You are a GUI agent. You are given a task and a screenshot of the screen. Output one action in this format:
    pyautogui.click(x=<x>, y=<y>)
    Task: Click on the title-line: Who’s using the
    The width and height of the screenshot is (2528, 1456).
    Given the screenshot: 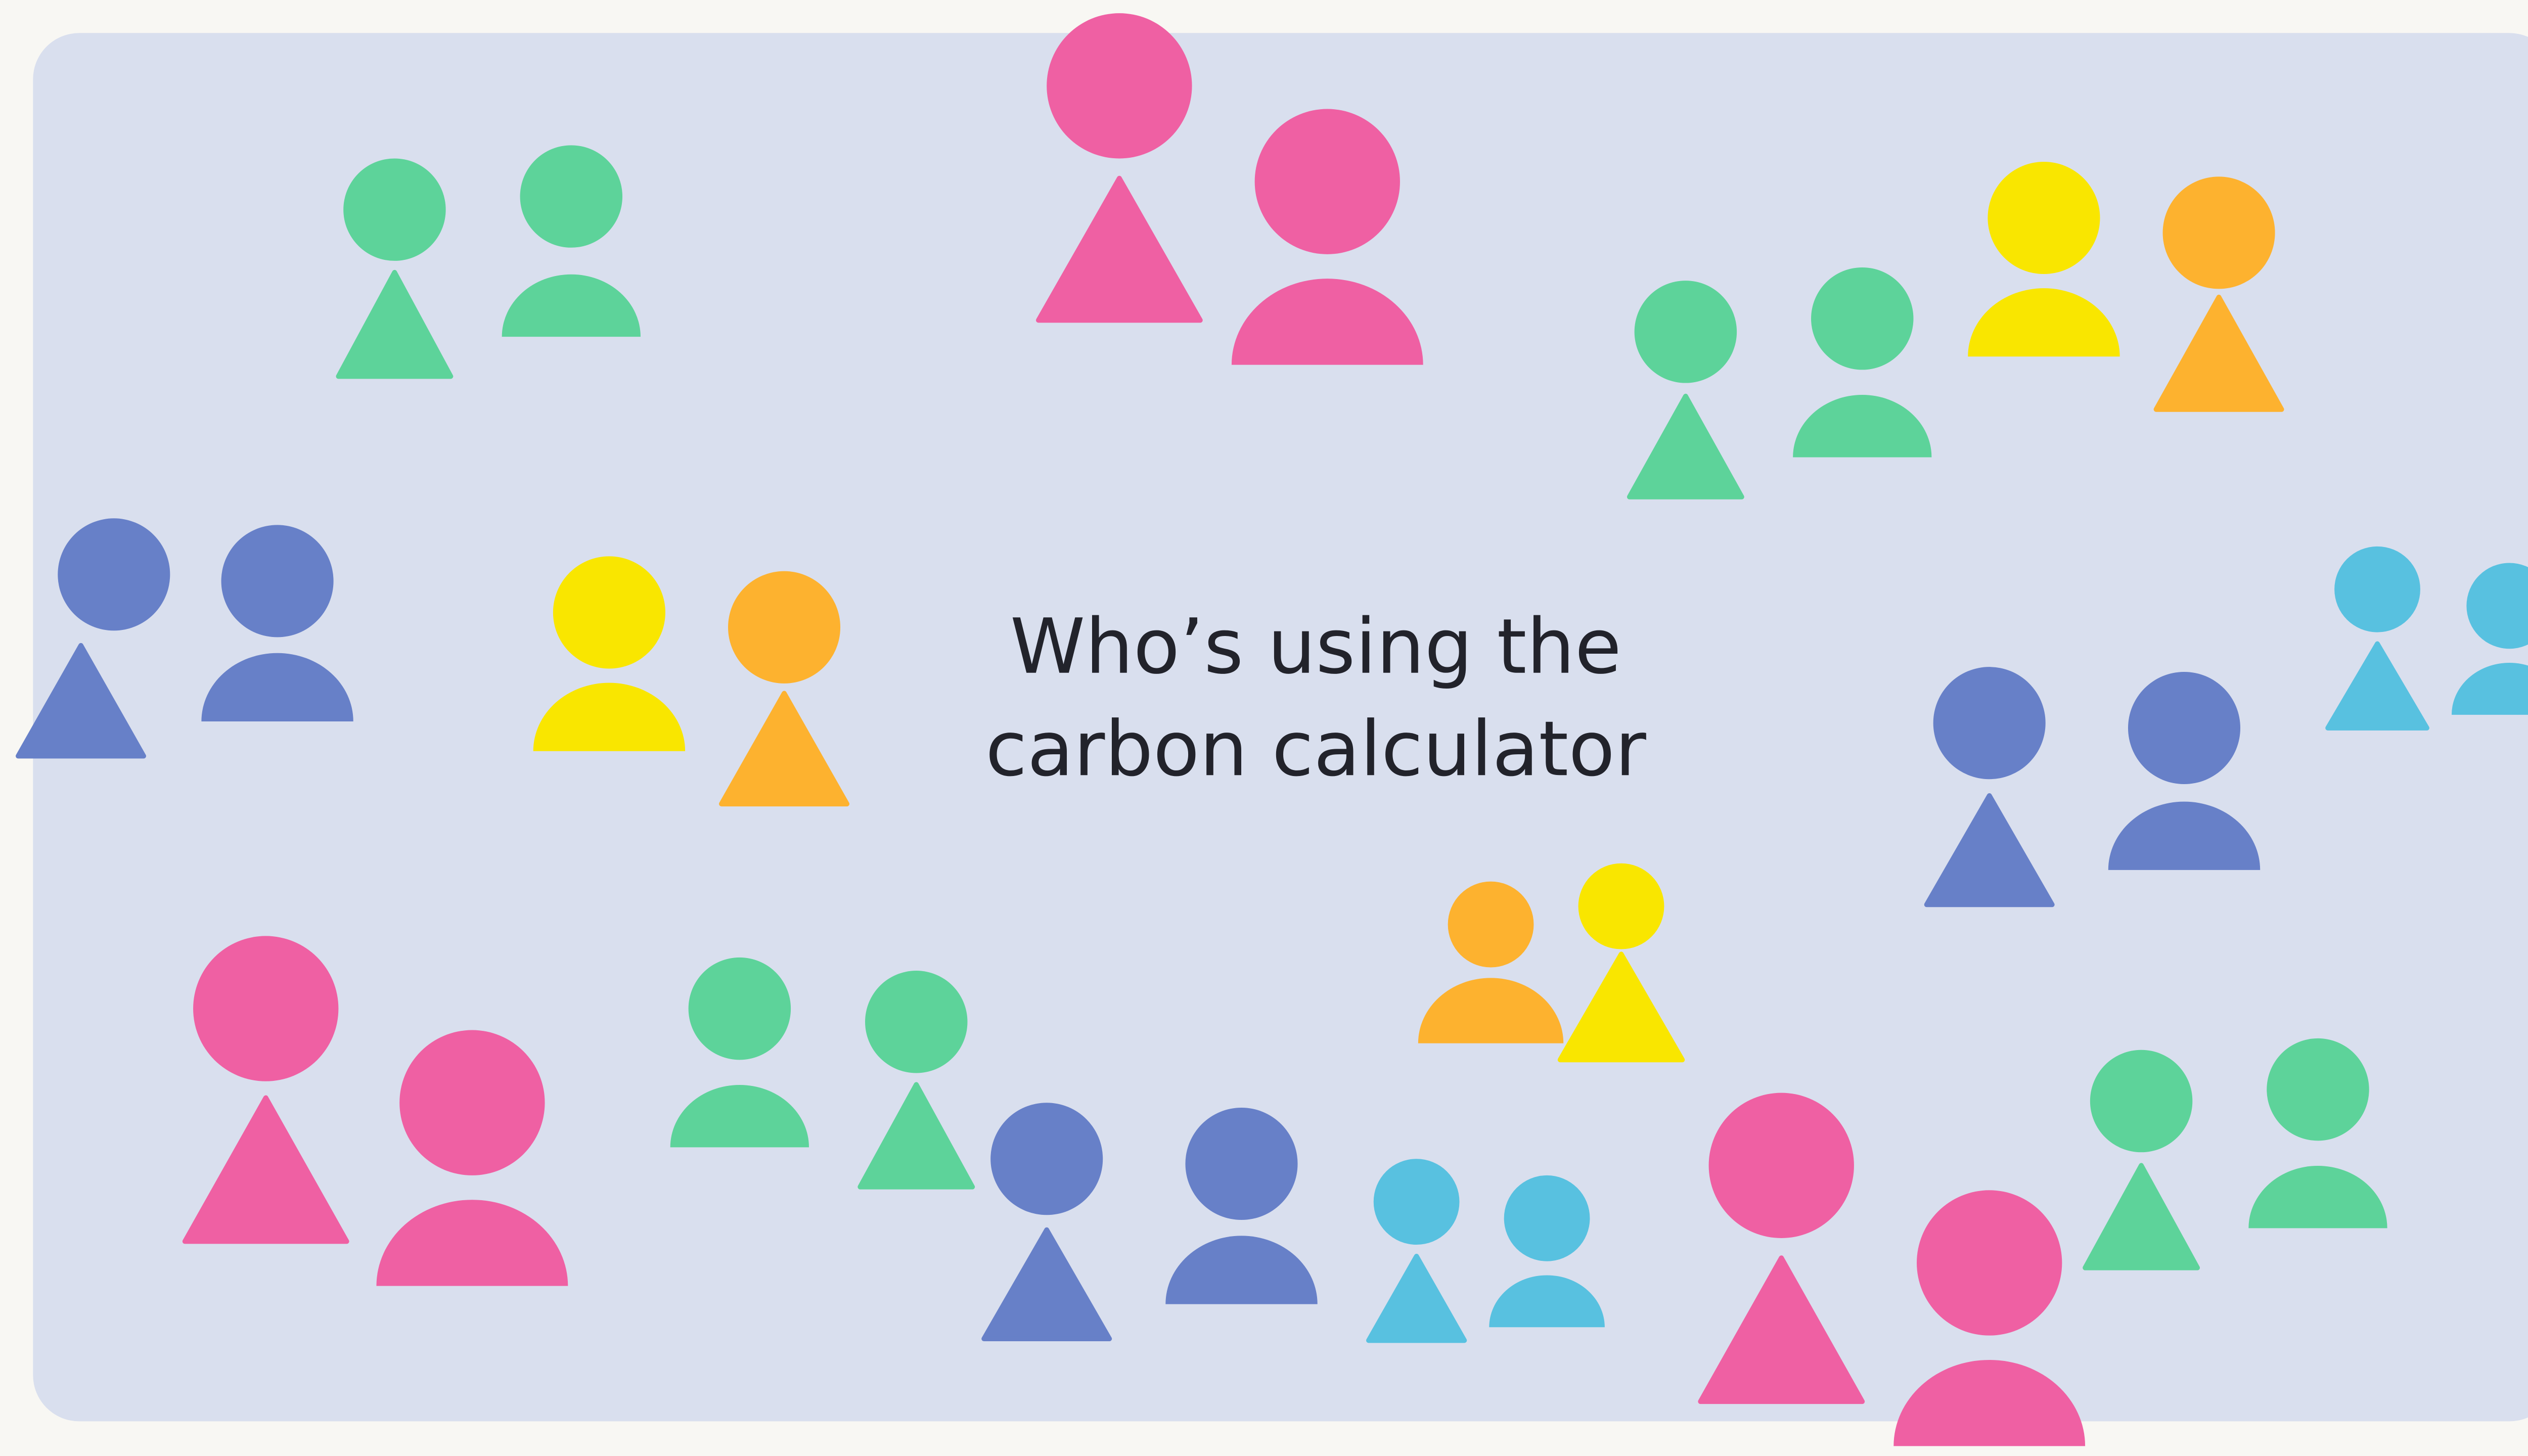 What is the action you would take?
    pyautogui.click(x=1316, y=647)
    